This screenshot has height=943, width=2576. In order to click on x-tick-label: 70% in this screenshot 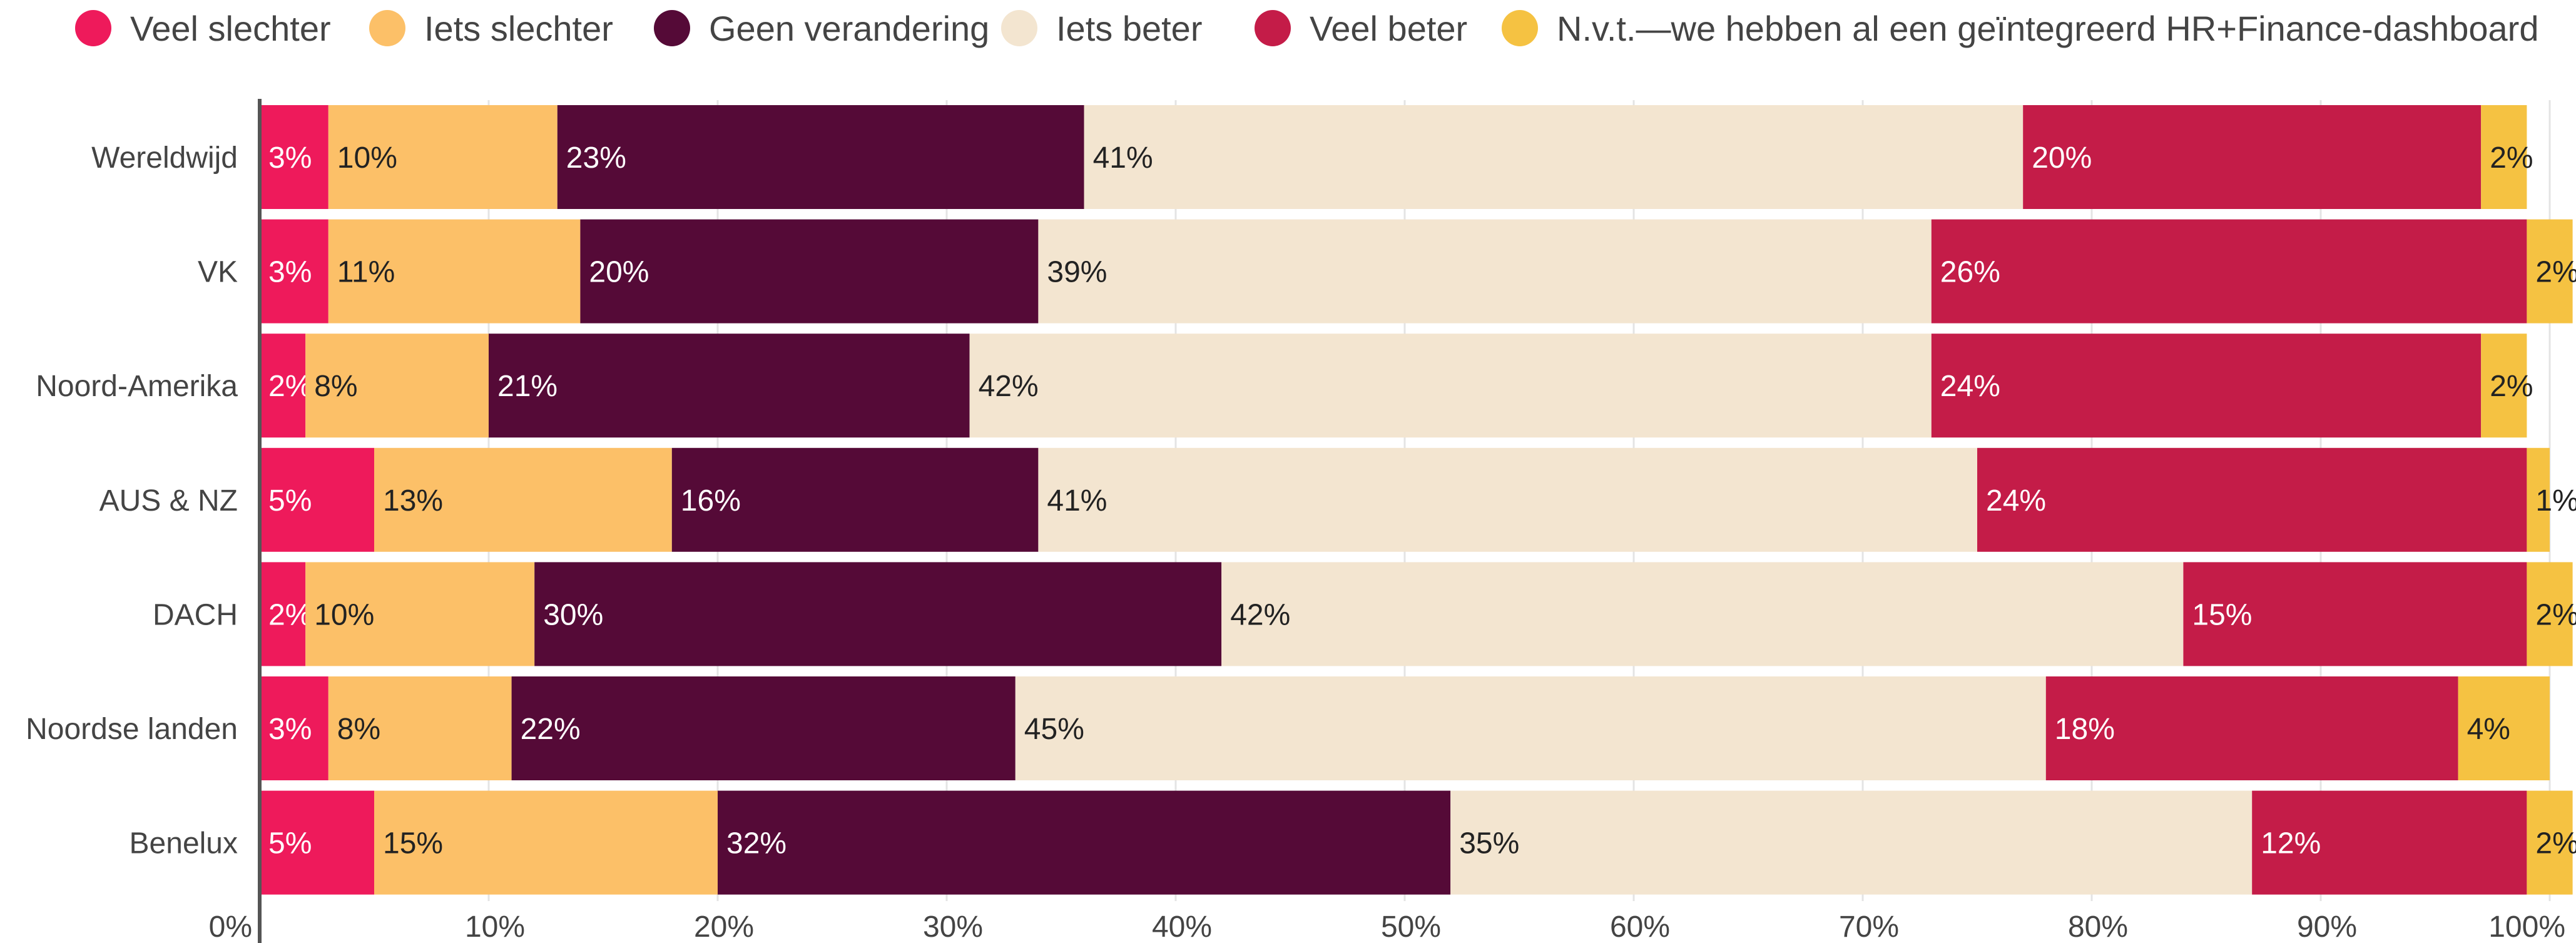, I will do `click(1869, 926)`.